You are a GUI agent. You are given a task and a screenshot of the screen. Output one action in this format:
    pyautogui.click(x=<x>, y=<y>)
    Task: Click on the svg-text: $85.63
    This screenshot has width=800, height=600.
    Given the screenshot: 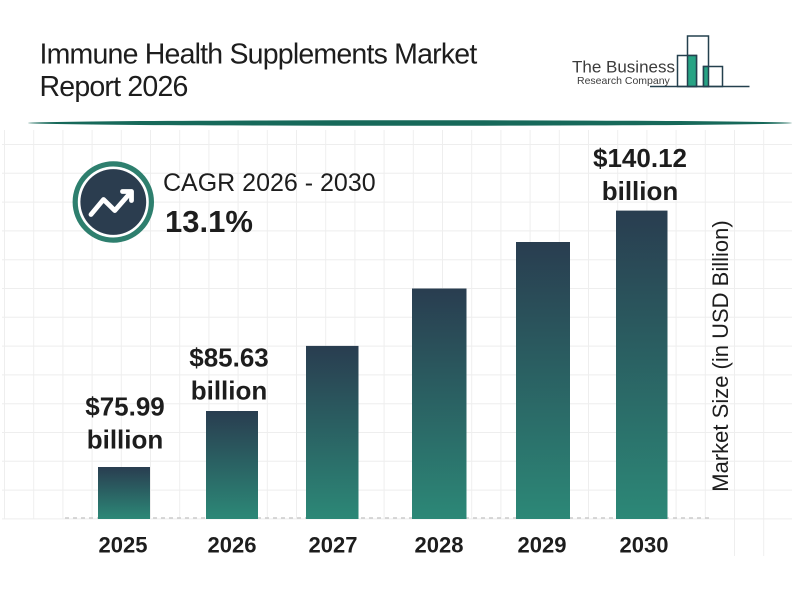 What is the action you would take?
    pyautogui.click(x=229, y=358)
    